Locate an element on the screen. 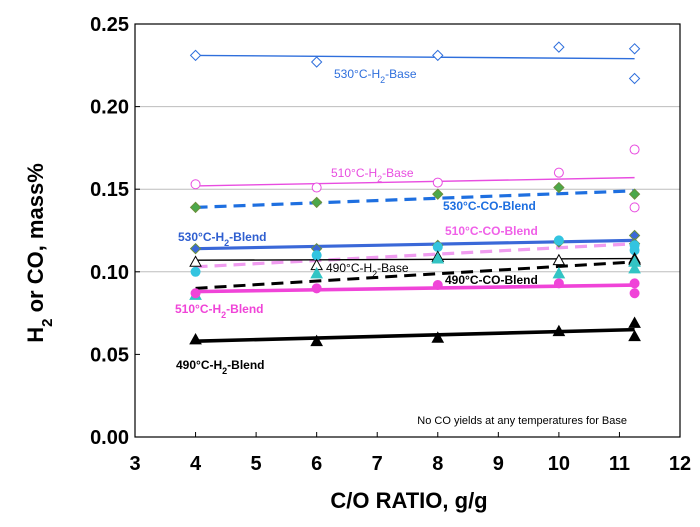 This screenshot has height=527, width=700. label-530-h2-base: 530°C-H2-Base is located at coordinates (375, 76).